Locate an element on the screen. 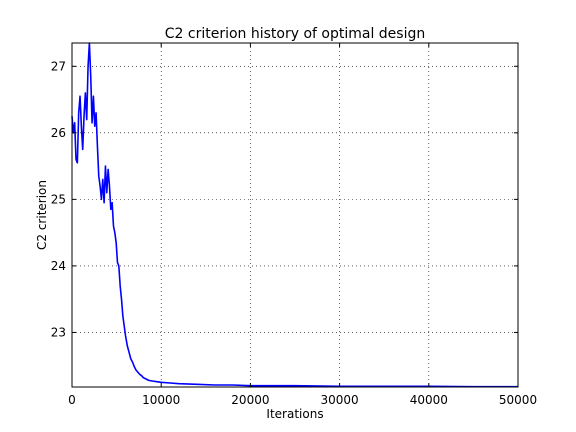  x-tick-label: 50000 is located at coordinates (518, 400).